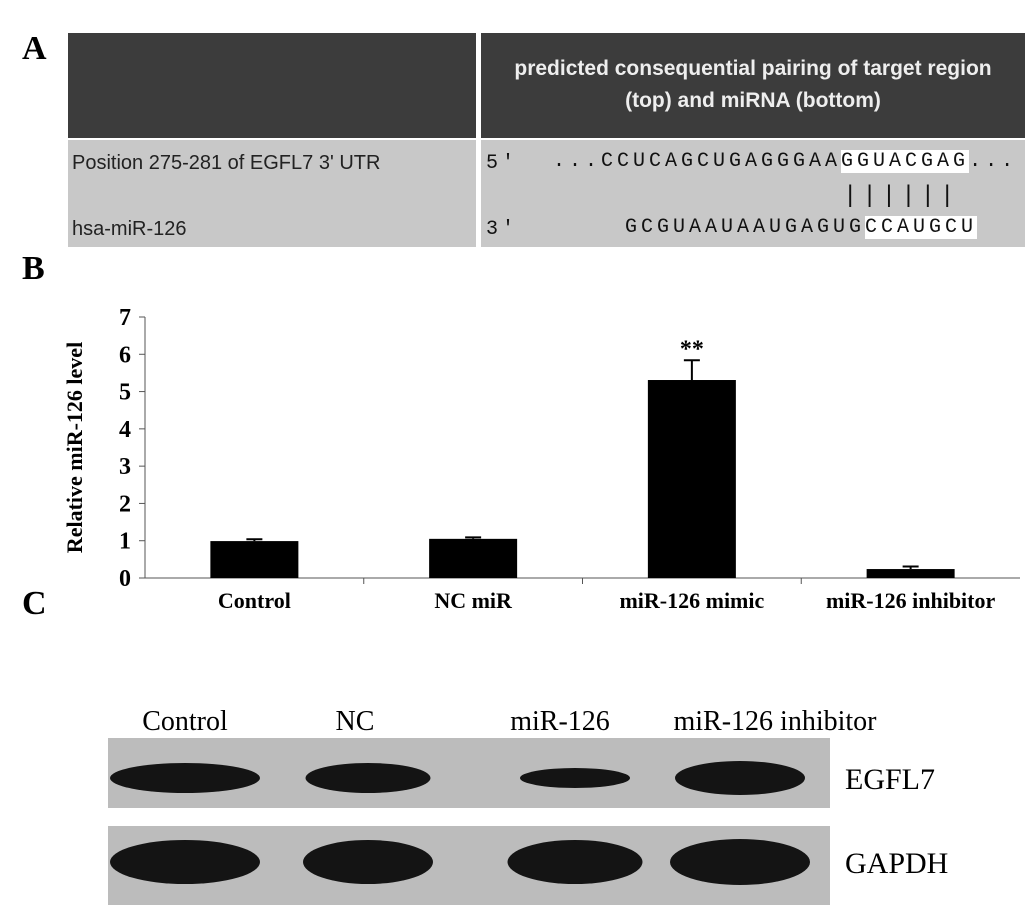 Image resolution: width=1033 pixels, height=917 pixels. What do you see at coordinates (125, 393) in the screenshot?
I see `y-tick-label: 5` at bounding box center [125, 393].